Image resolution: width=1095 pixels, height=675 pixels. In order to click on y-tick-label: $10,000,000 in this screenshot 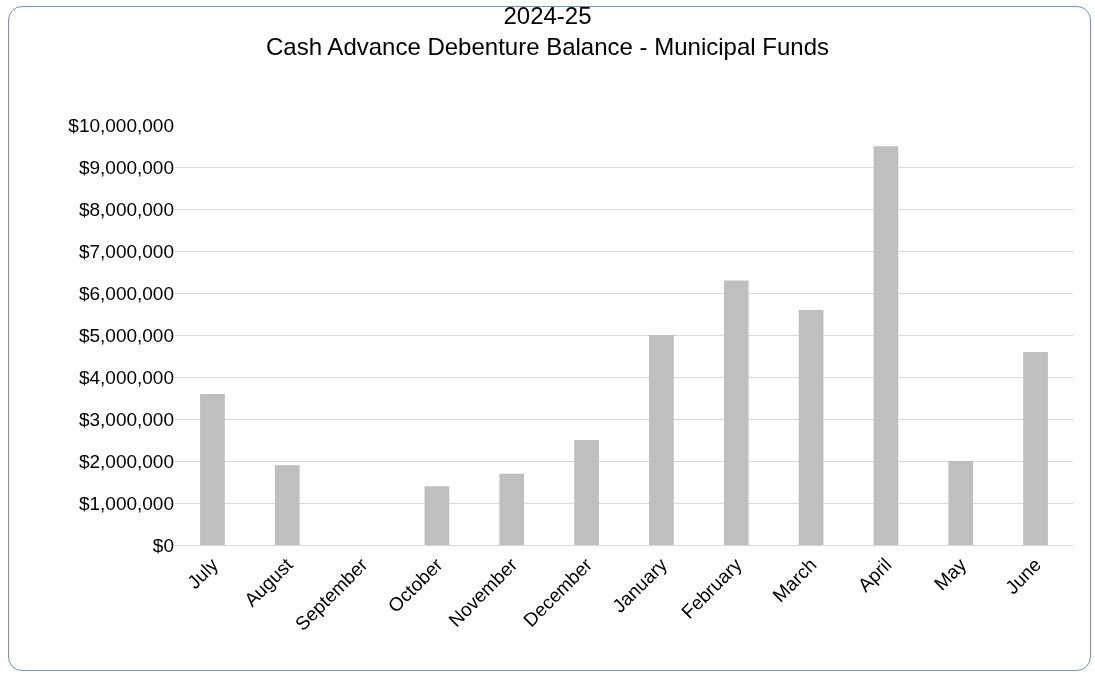, I will do `click(121, 125)`.